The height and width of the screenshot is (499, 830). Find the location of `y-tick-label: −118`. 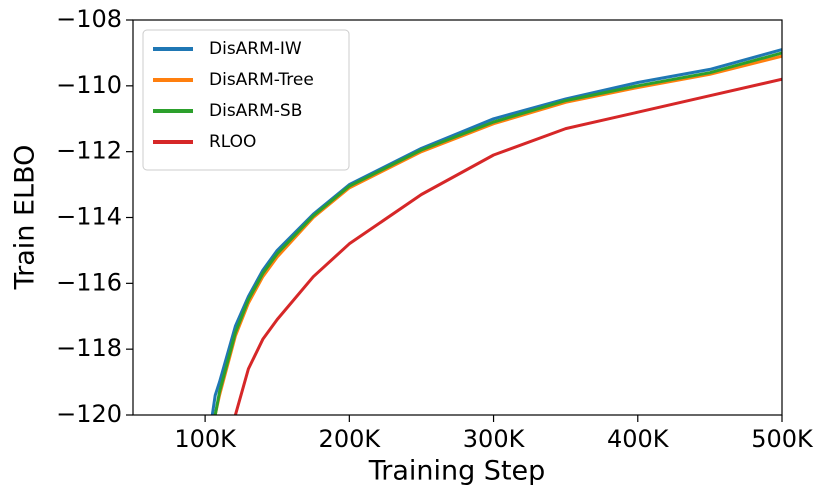

y-tick-label: −118 is located at coordinates (89, 348).